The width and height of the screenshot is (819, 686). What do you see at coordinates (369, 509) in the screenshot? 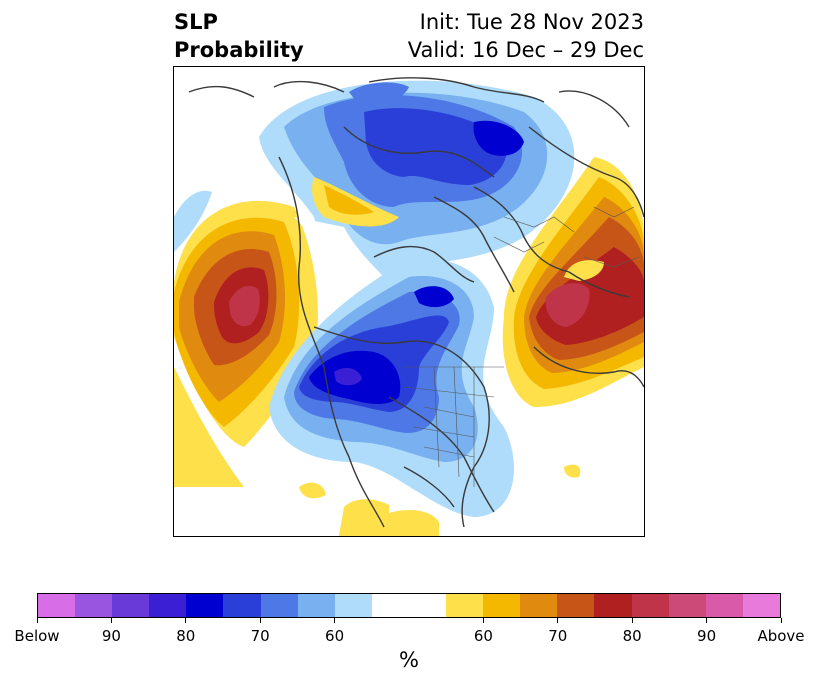
I see `southern-positive-anomaly` at bounding box center [369, 509].